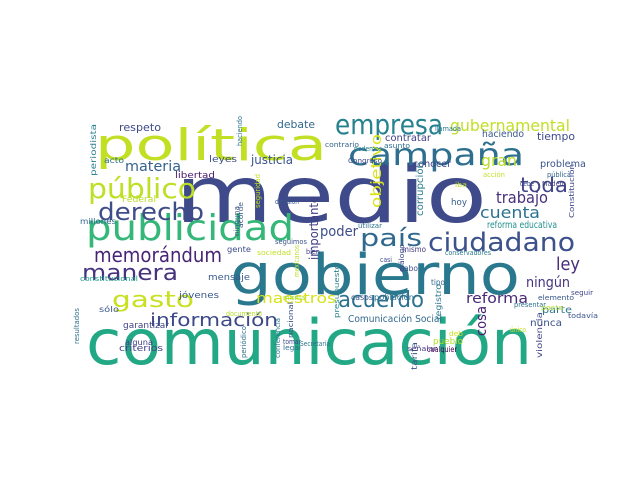 This screenshot has height=480, width=640. What do you see at coordinates (153, 300) in the screenshot?
I see `word-cloud-word: gasto` at bounding box center [153, 300].